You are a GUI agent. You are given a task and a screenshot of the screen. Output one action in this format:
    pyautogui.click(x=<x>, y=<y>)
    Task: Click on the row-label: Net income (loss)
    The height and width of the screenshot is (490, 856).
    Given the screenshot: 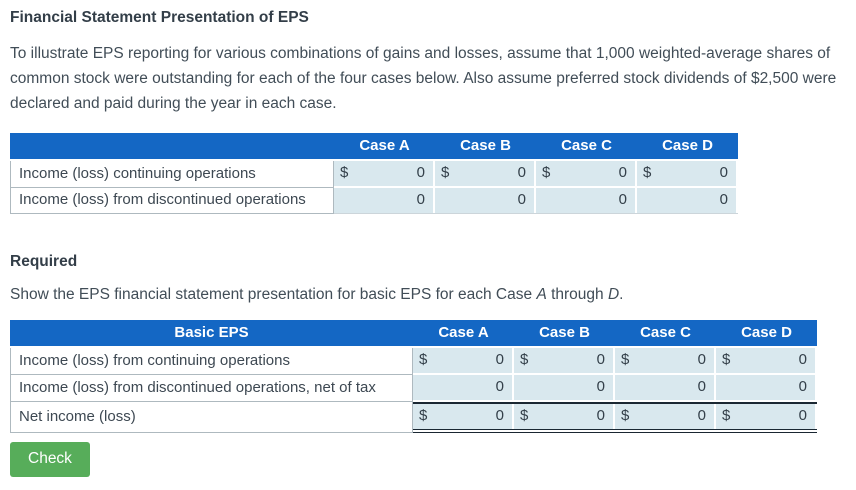 What is the action you would take?
    pyautogui.click(x=211, y=417)
    